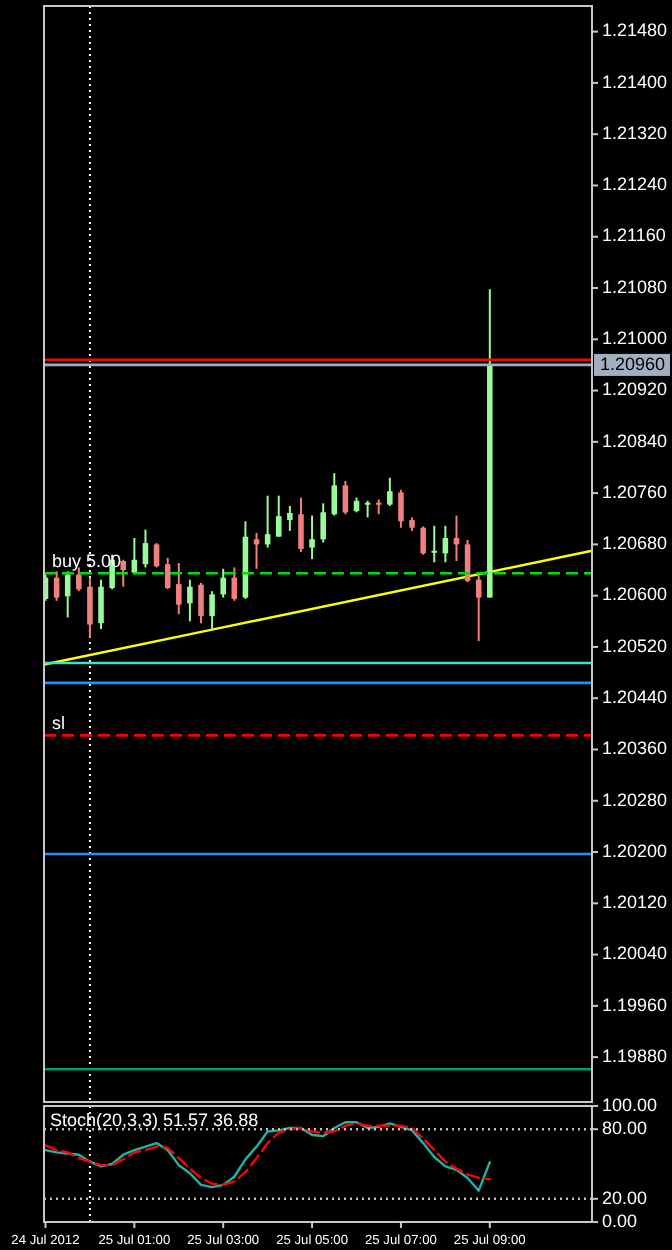 The width and height of the screenshot is (672, 1250). What do you see at coordinates (620, 1220) in the screenshot?
I see `y-tick-label: 0.00` at bounding box center [620, 1220].